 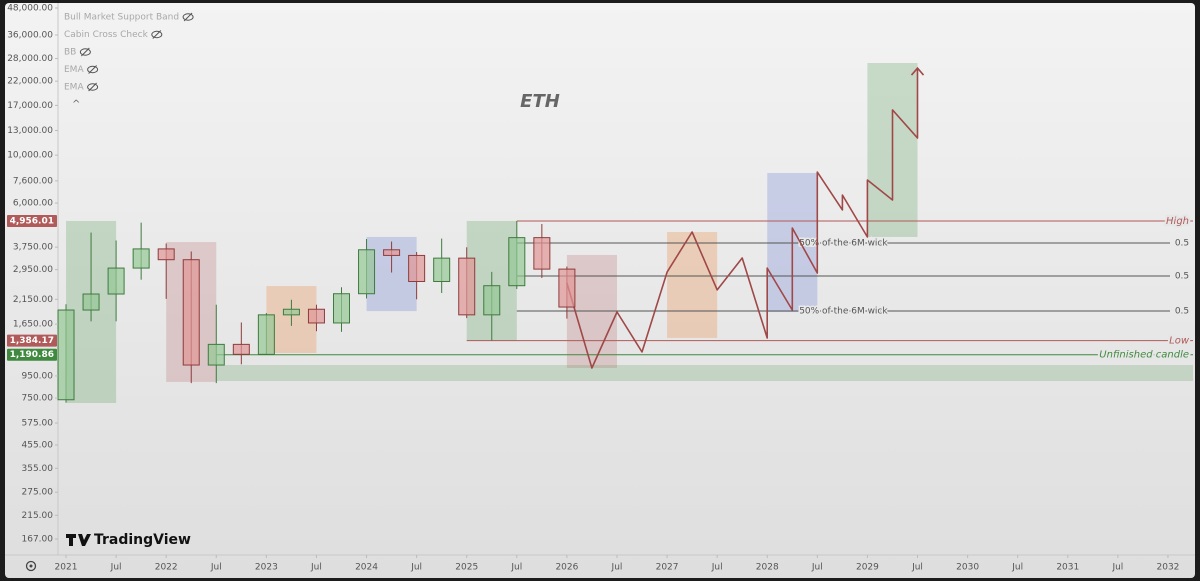 What do you see at coordinates (1179, 341) in the screenshot?
I see `level-name: Low` at bounding box center [1179, 341].